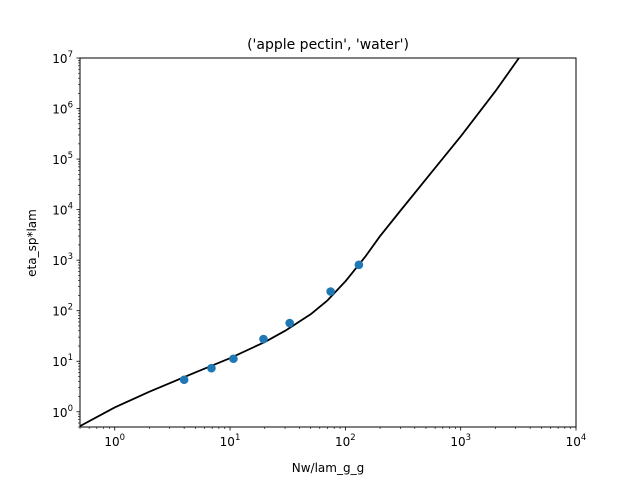 This screenshot has height=480, width=640. Describe the element at coordinates (70, 156) in the screenshot. I see `y-tick-label-exponent: 5` at that location.